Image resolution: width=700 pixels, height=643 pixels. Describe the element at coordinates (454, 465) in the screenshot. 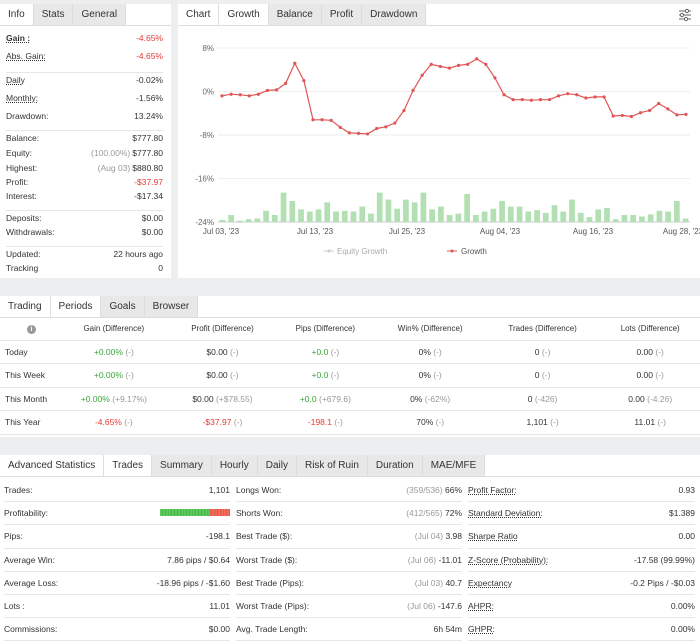

I see `tab-mae-mfe: MAE/MFE` at that location.